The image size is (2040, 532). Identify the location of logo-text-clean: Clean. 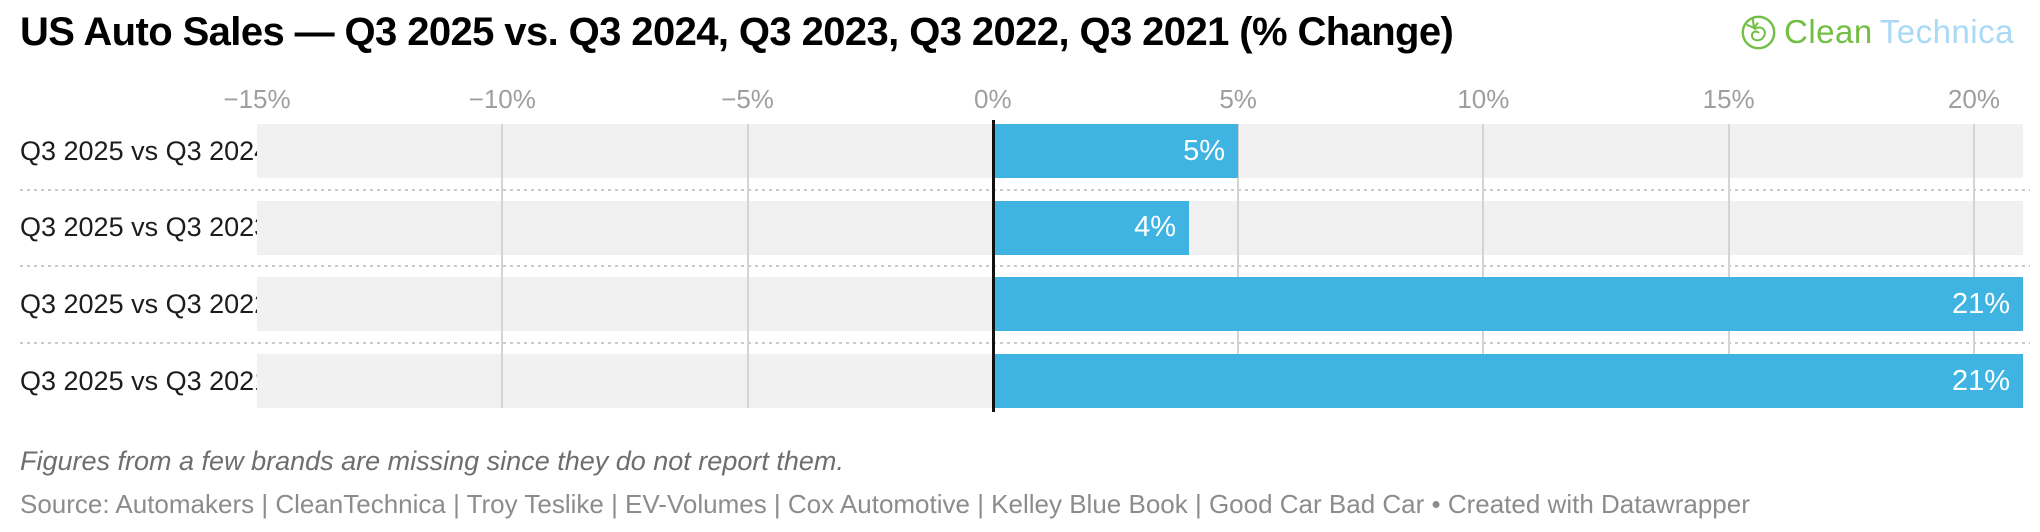
(1828, 31).